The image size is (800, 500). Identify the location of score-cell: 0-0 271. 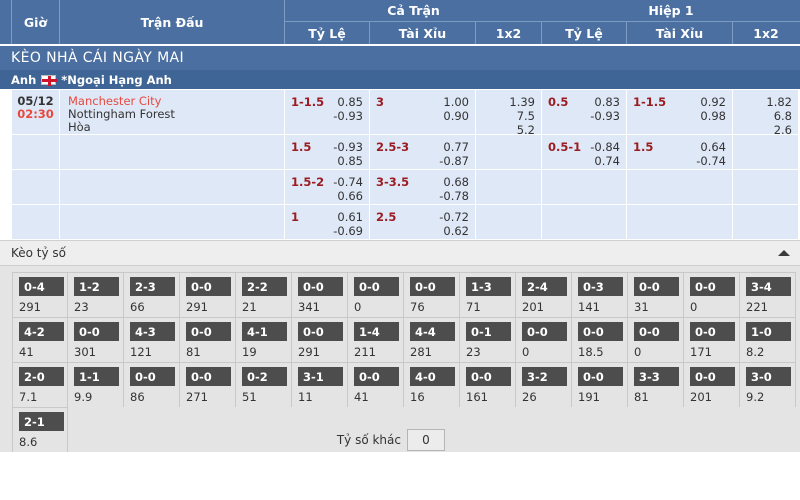
(208, 384).